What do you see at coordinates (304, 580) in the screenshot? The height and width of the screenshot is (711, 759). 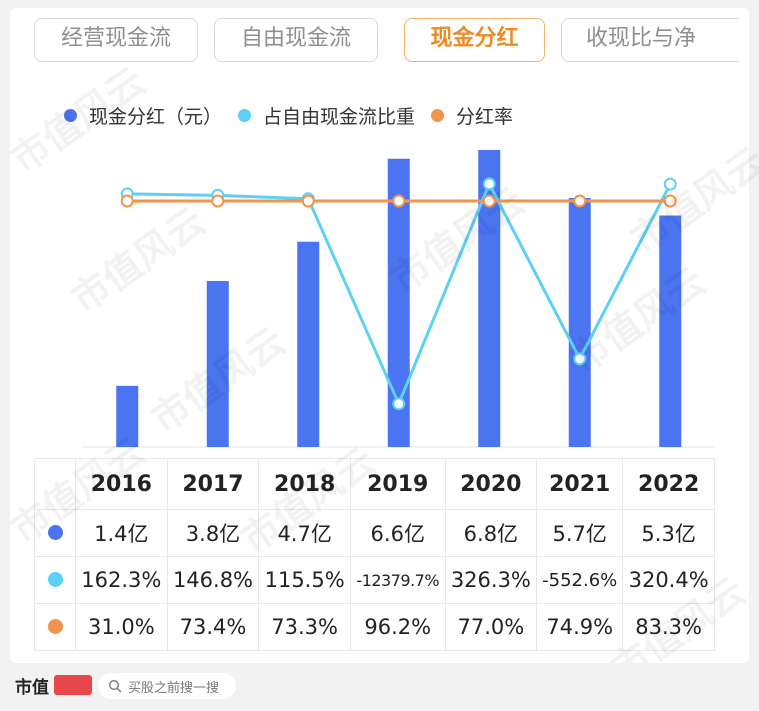 I see `table-cell: 115.5%` at bounding box center [304, 580].